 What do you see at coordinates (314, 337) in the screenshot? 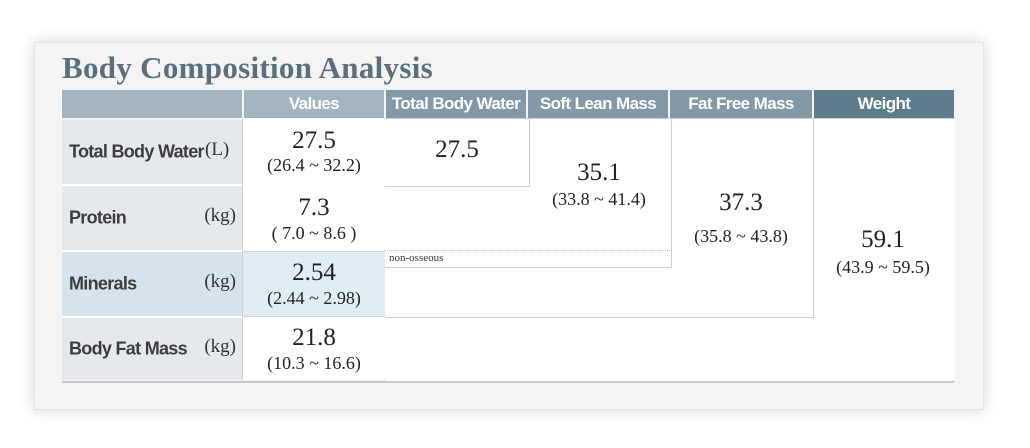
I see `measured-value: 21.8` at bounding box center [314, 337].